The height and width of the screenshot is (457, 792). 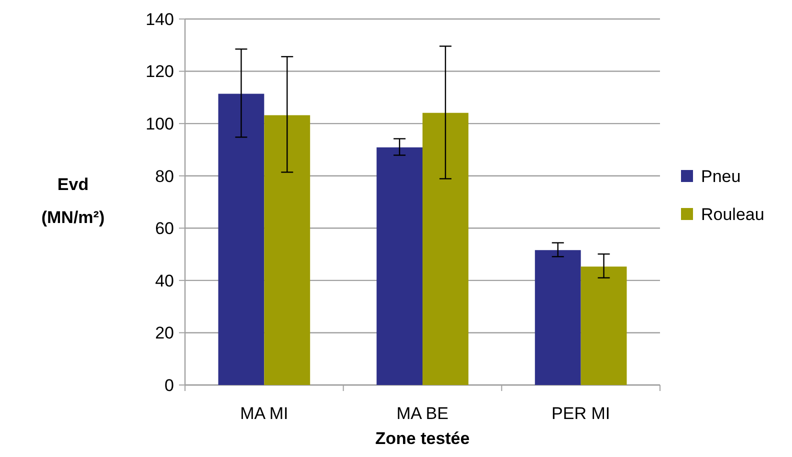 I want to click on y-tick-label: 0, so click(x=169, y=385).